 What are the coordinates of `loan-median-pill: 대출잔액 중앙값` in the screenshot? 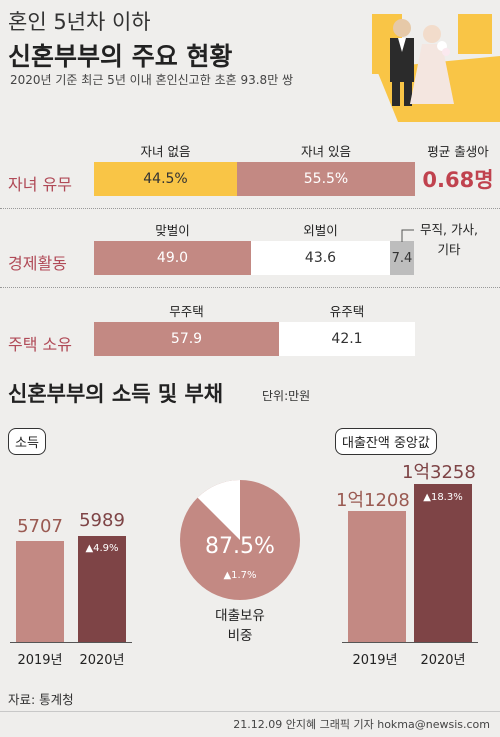 It's located at (386, 441).